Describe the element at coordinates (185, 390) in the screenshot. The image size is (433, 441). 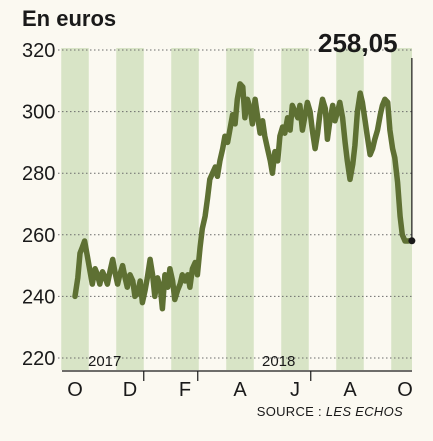
I see `x-tick-label: F` at that location.